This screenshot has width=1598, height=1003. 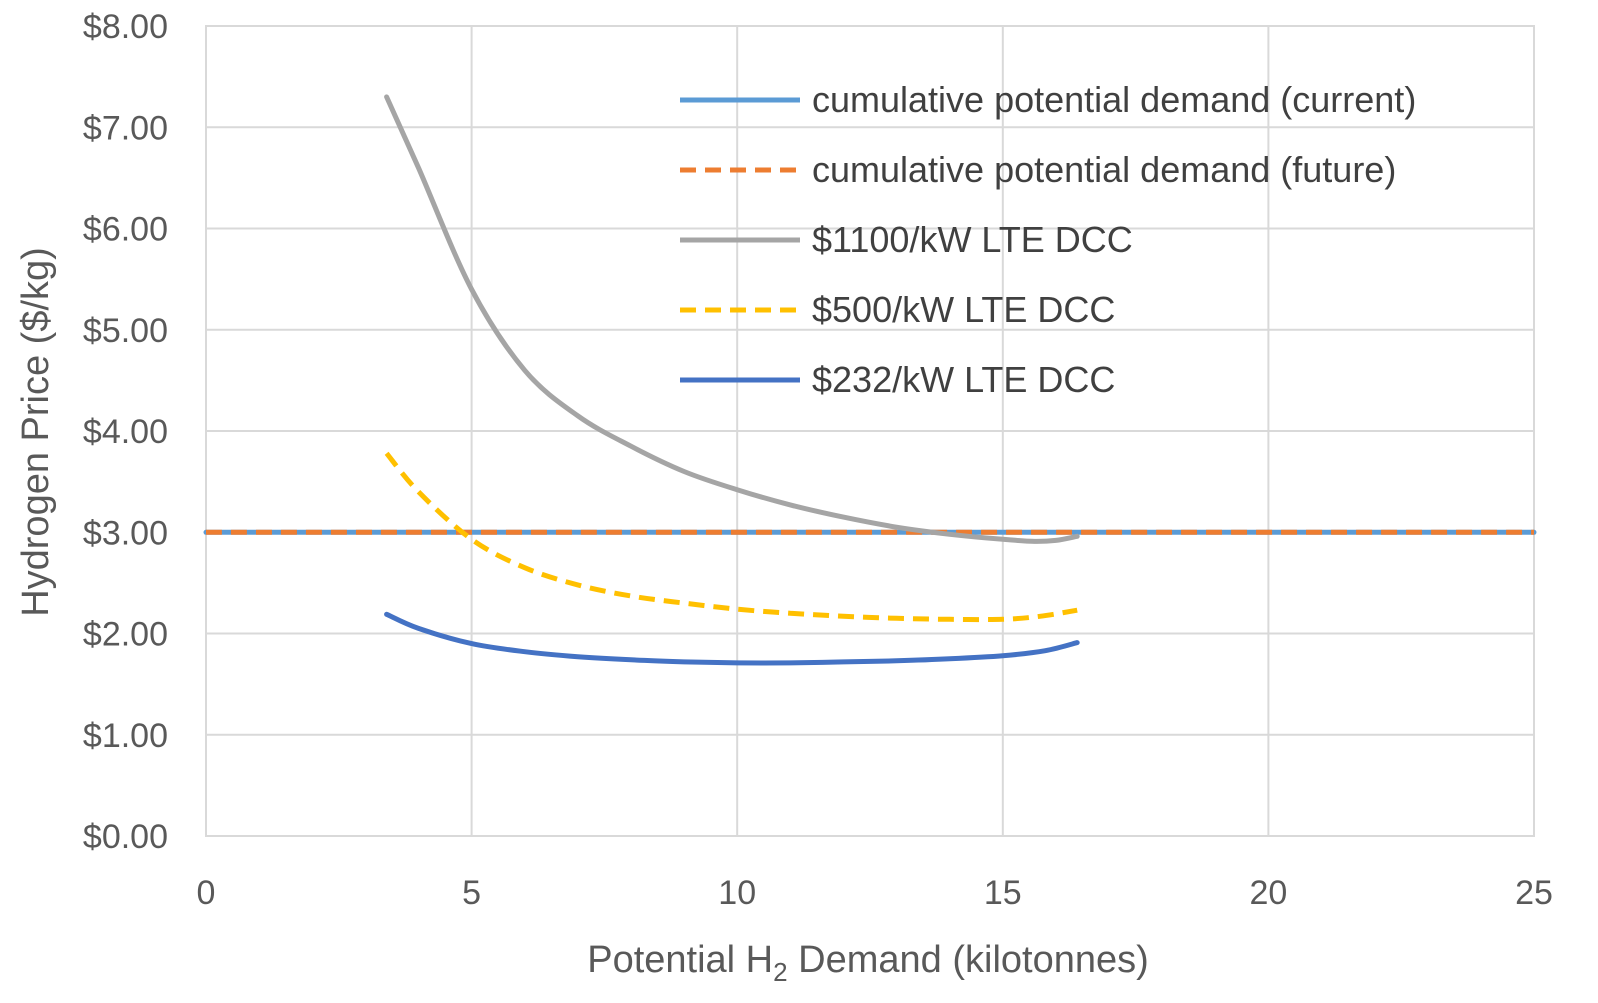 What do you see at coordinates (963, 379) in the screenshot?
I see `legend-label: $232/kW LTE DCC` at bounding box center [963, 379].